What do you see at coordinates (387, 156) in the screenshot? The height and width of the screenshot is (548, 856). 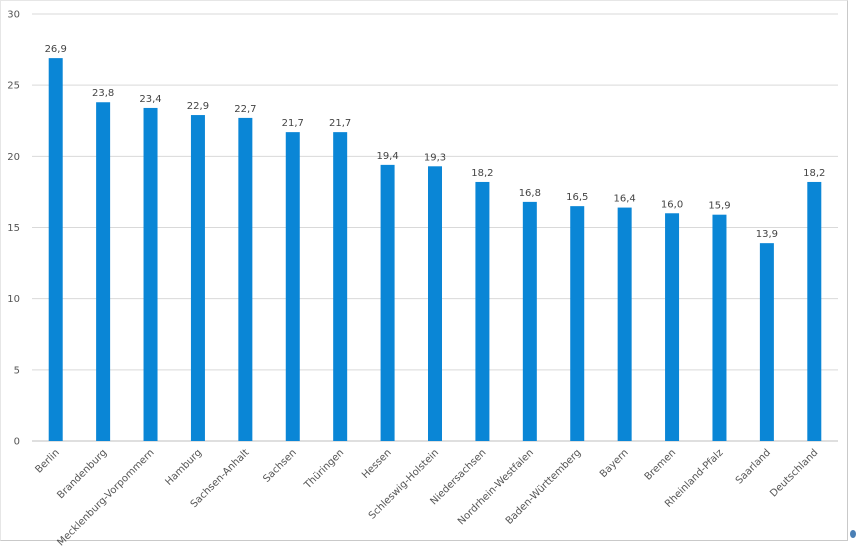 I see `bar-value-label: 19,4` at bounding box center [387, 156].